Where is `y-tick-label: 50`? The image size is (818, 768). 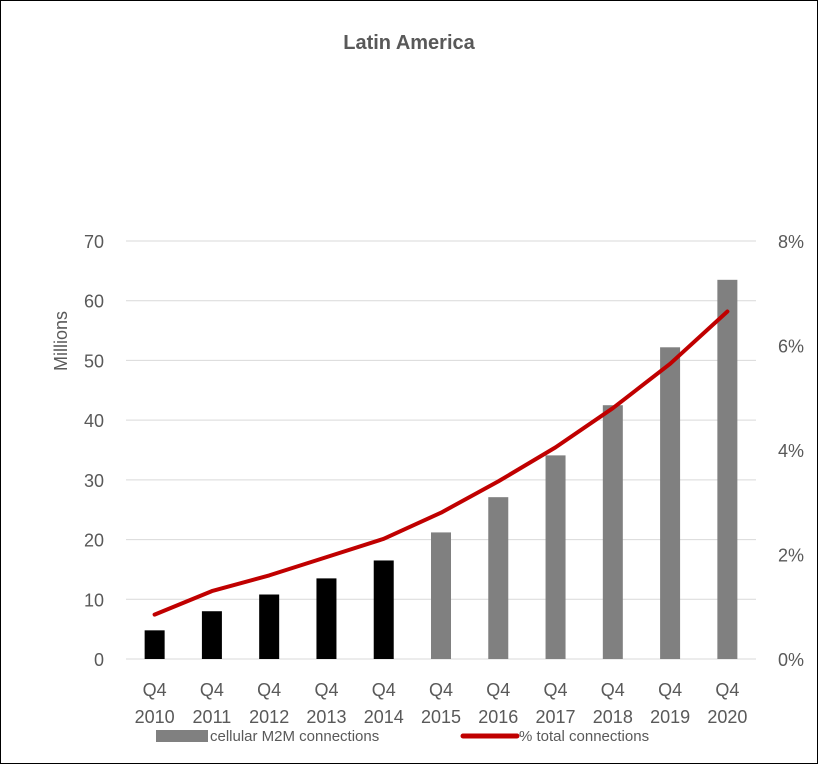
y-tick-label: 50 is located at coordinates (94, 361).